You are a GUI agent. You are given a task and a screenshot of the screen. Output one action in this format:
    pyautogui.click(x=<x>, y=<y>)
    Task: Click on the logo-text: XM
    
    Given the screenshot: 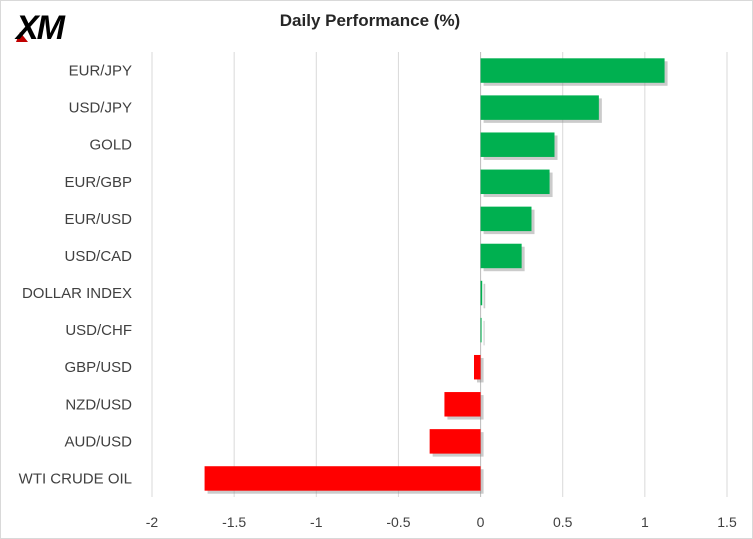 What is the action you would take?
    pyautogui.click(x=40, y=26)
    